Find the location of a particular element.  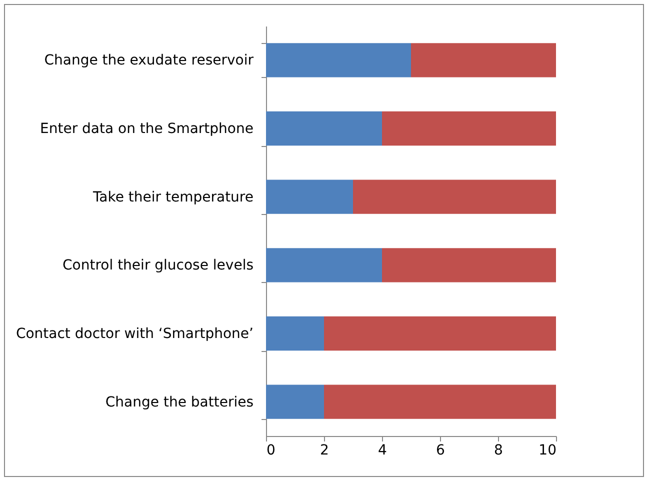

x-tick-label: 2 is located at coordinates (324, 450).